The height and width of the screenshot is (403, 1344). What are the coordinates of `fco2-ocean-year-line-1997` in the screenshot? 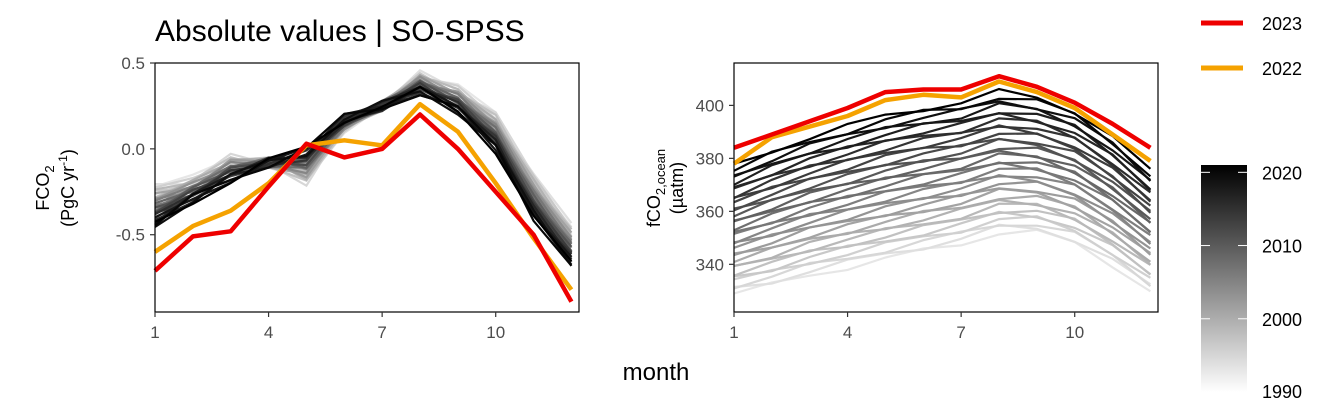 It's located at (942, 233).